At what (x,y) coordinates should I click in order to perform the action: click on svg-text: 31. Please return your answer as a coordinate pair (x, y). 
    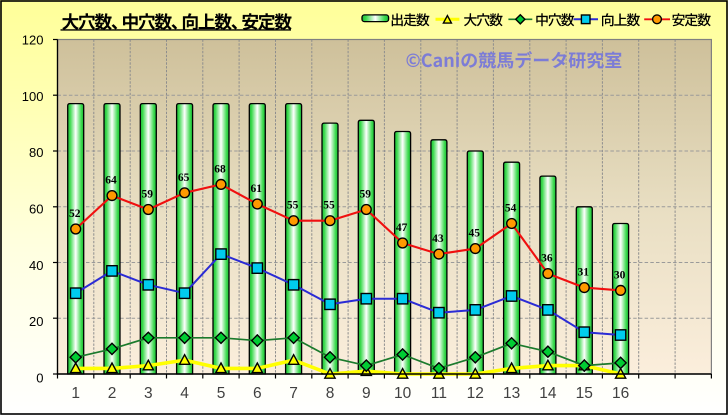
    Looking at the image, I should click on (584, 273).